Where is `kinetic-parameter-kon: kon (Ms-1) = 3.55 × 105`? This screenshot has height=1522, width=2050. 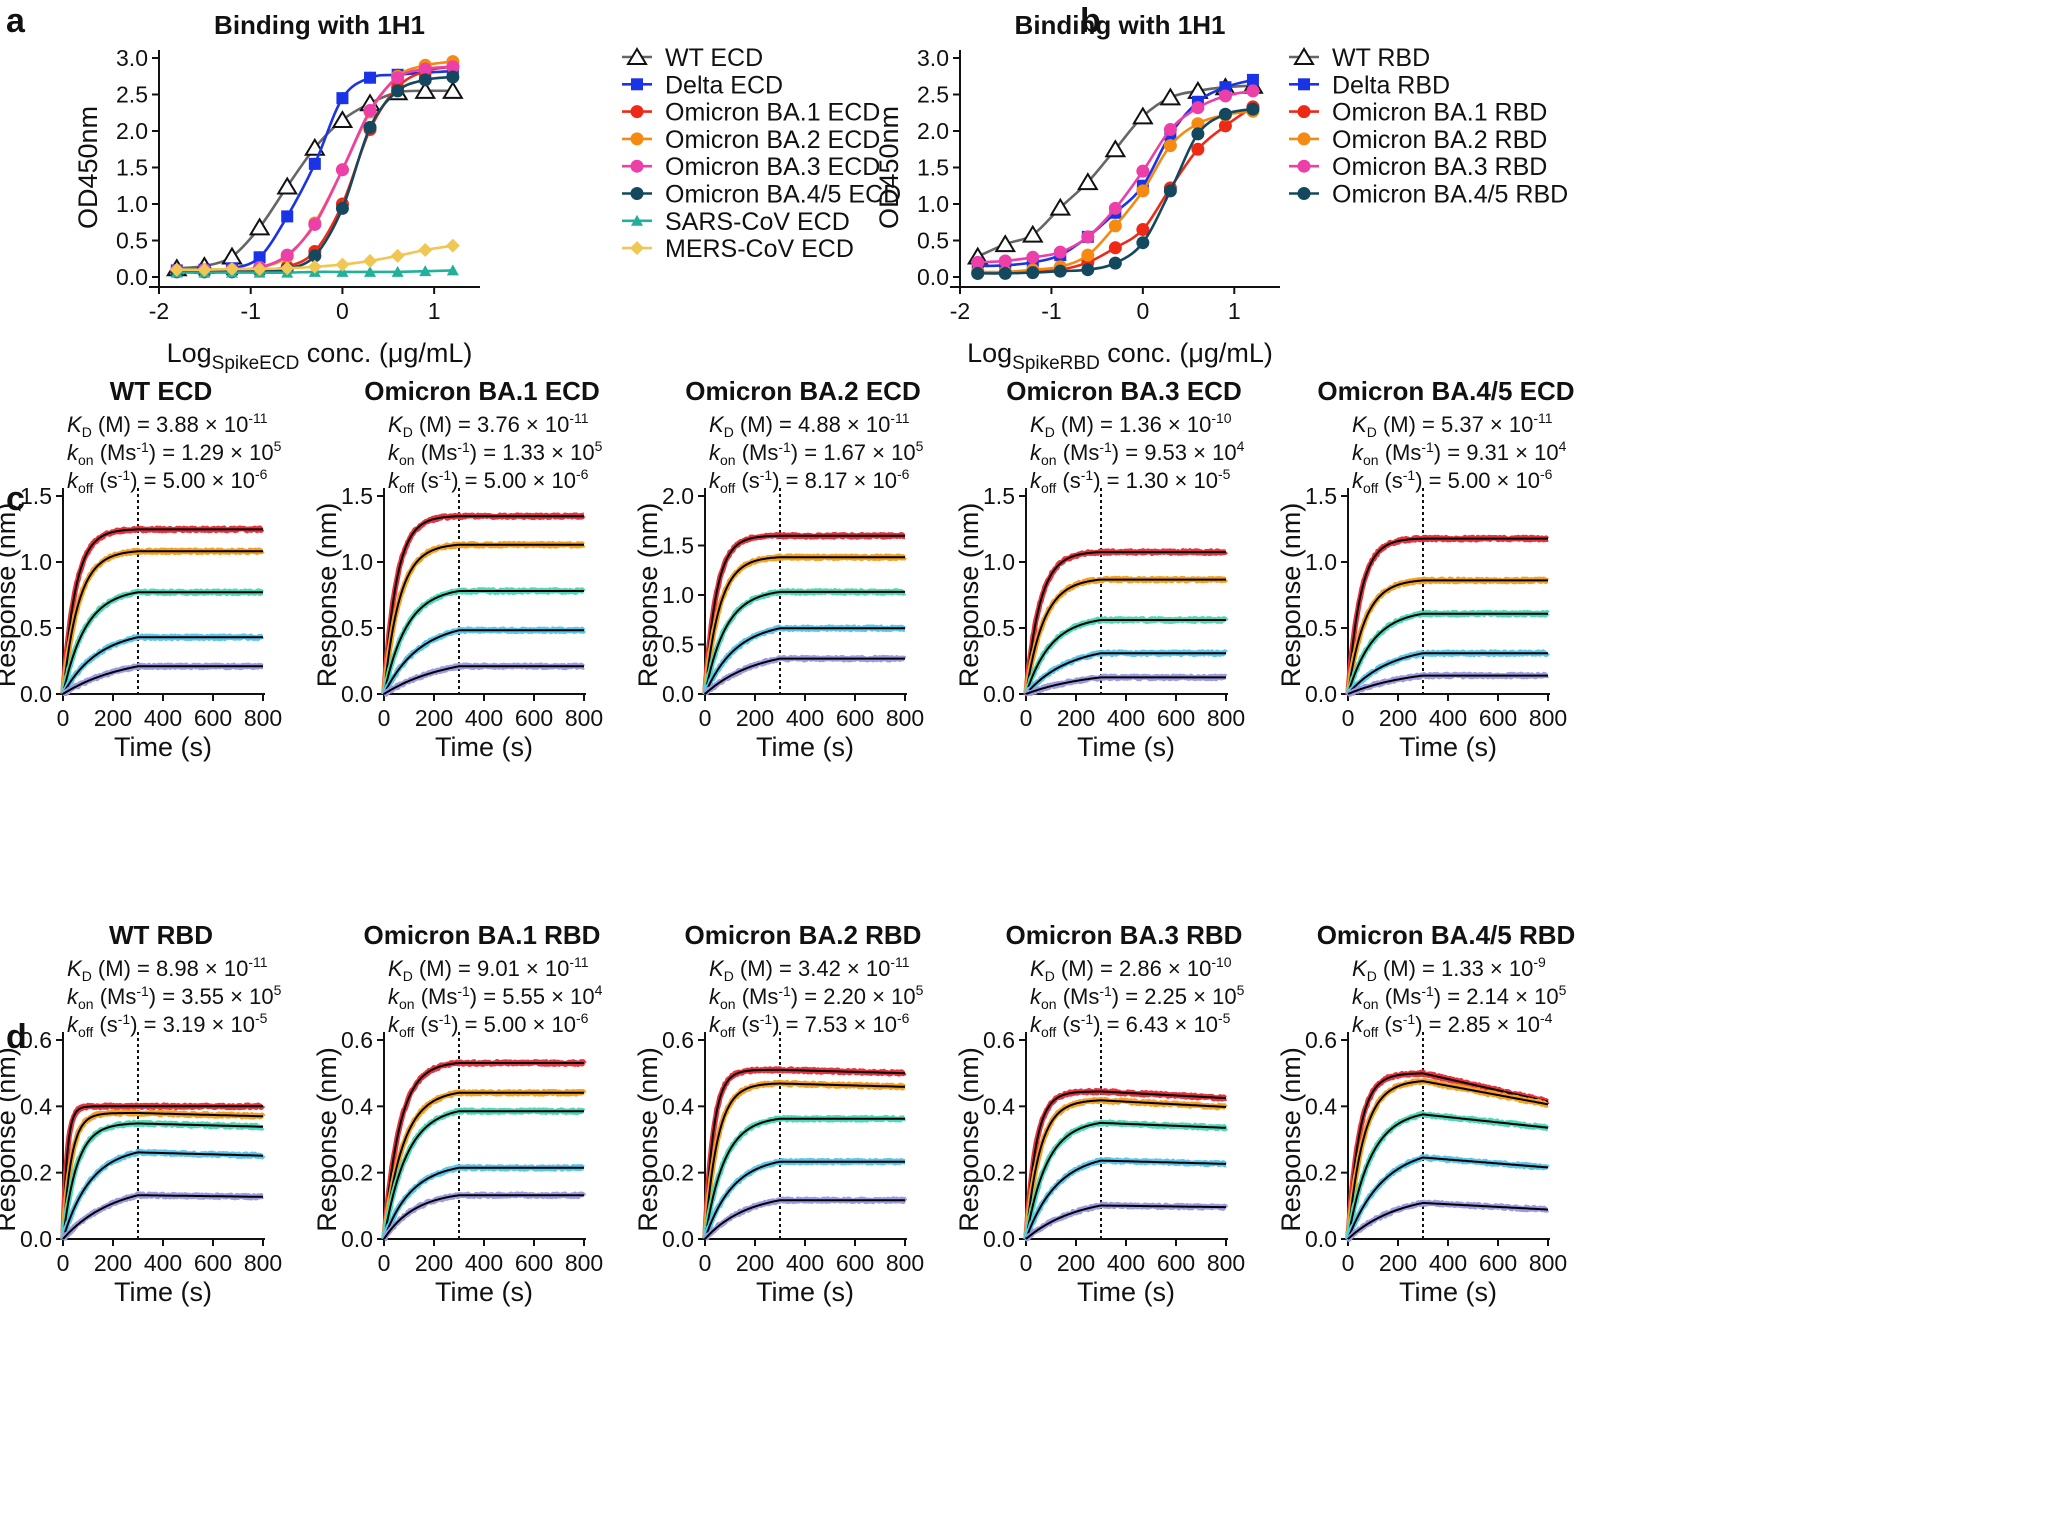
kinetic-parameter-kon: kon (Ms-1) = 3.55 × 105 is located at coordinates (174, 997).